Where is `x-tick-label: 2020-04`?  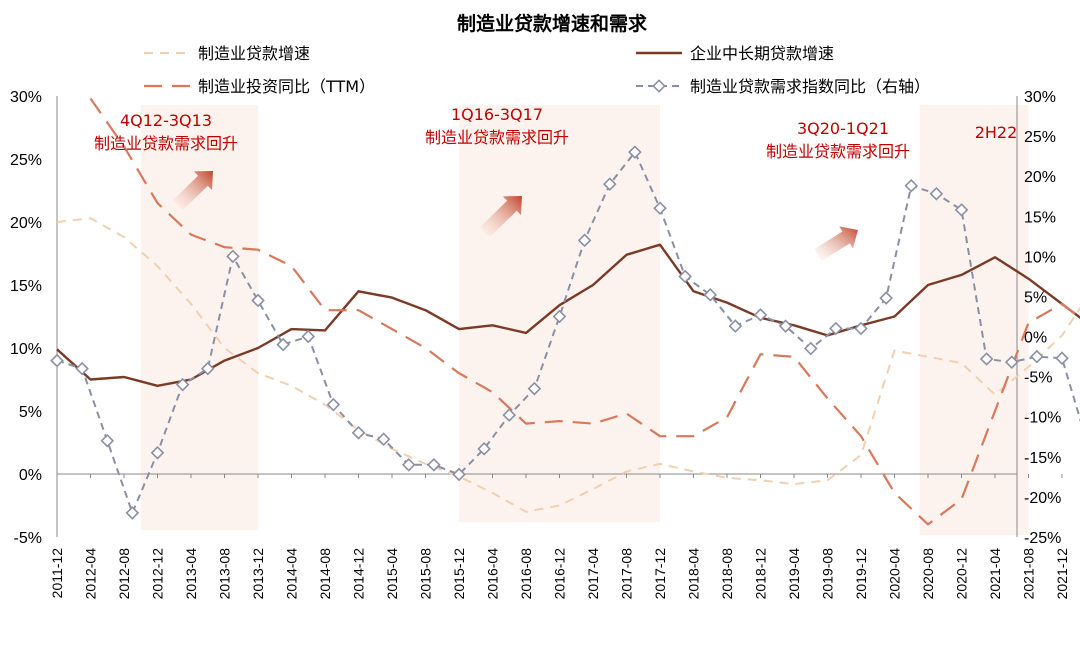 x-tick-label: 2020-04 is located at coordinates (895, 574).